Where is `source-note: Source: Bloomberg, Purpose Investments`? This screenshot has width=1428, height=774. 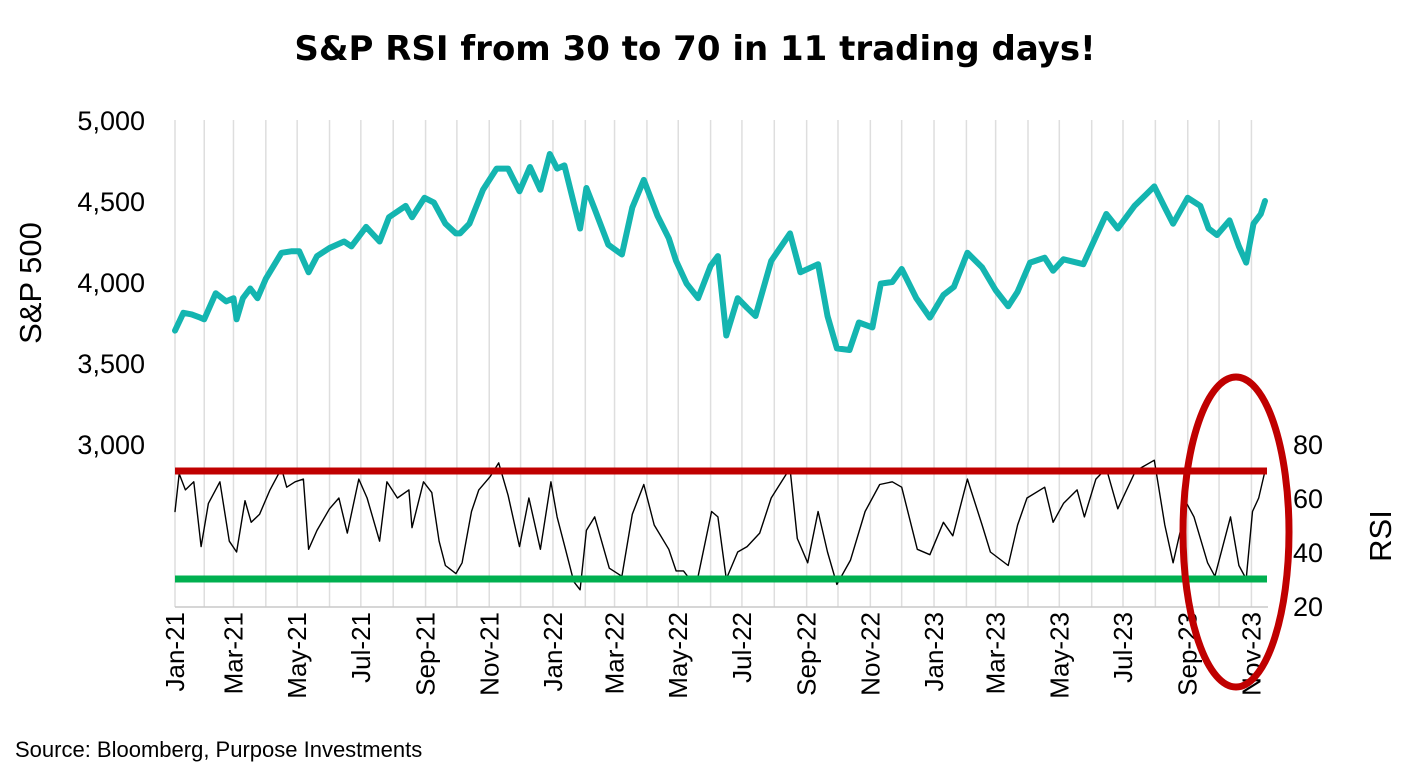
source-note: Source: Bloomberg, Purpose Investments is located at coordinates (218, 749).